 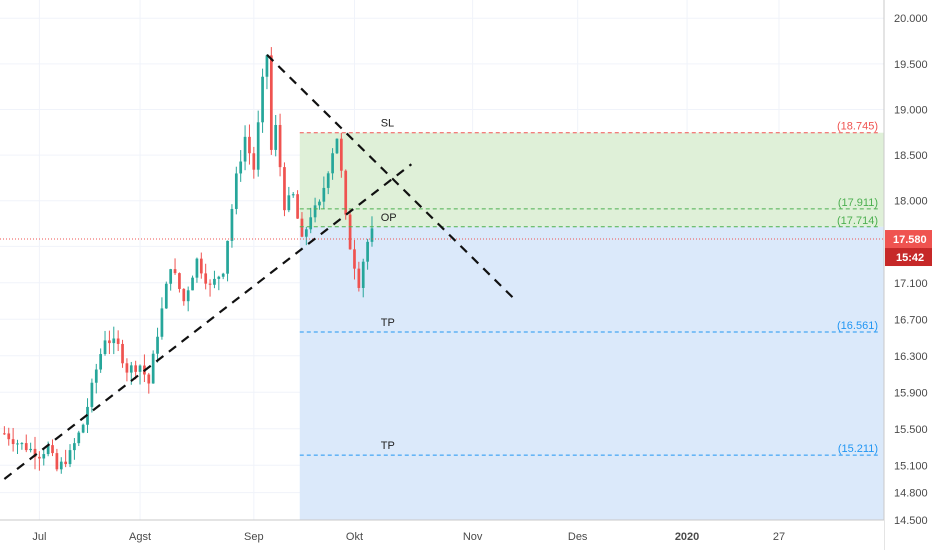 I want to click on level-name-label: OP, so click(x=389, y=218).